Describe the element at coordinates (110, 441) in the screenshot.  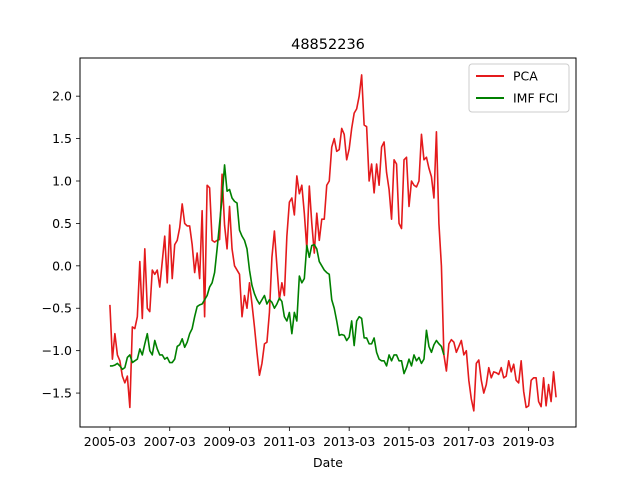
I see `x-tick-label: 2005-03` at that location.